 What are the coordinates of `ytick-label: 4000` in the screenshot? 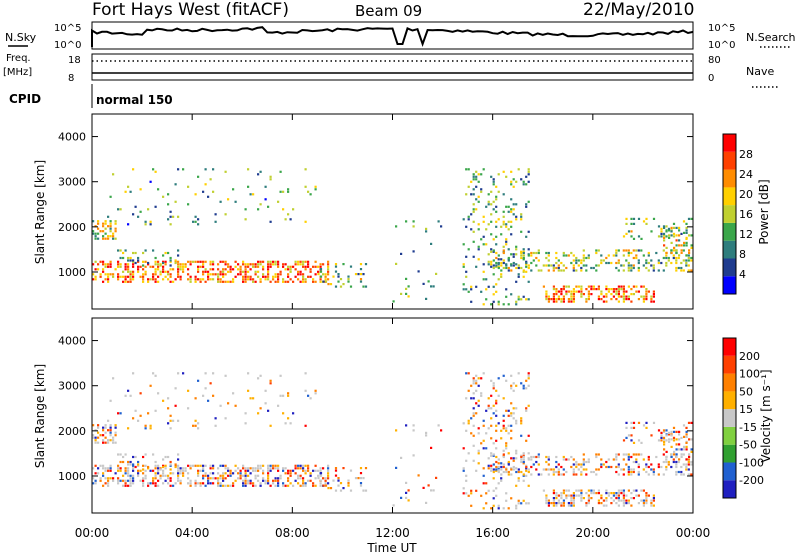 It's located at (72, 137).